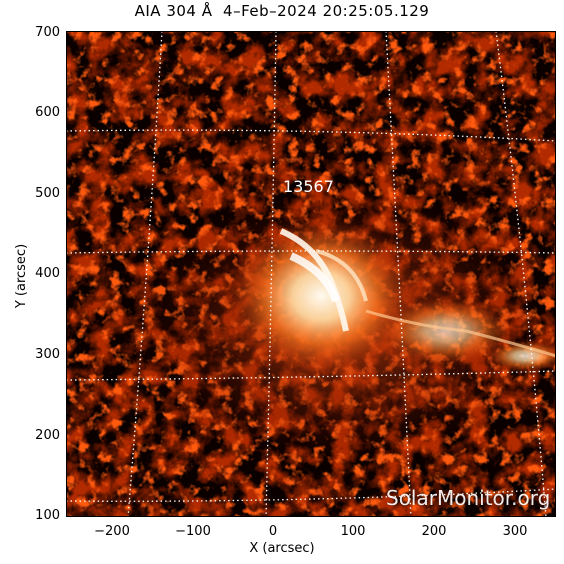  Describe the element at coordinates (468, 498) in the screenshot. I see `watermark: SolarMonitor.org` at that location.